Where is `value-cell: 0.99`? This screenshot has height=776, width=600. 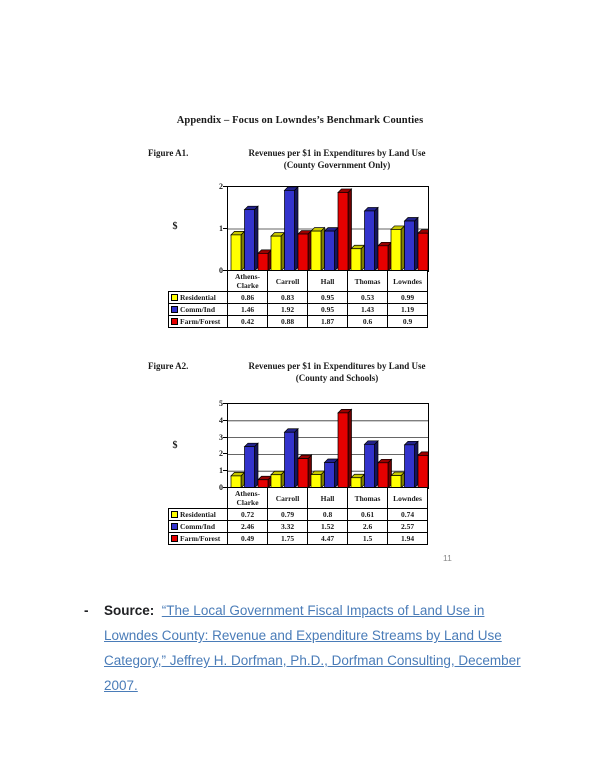
value-cell: 0.99 is located at coordinates (407, 297).